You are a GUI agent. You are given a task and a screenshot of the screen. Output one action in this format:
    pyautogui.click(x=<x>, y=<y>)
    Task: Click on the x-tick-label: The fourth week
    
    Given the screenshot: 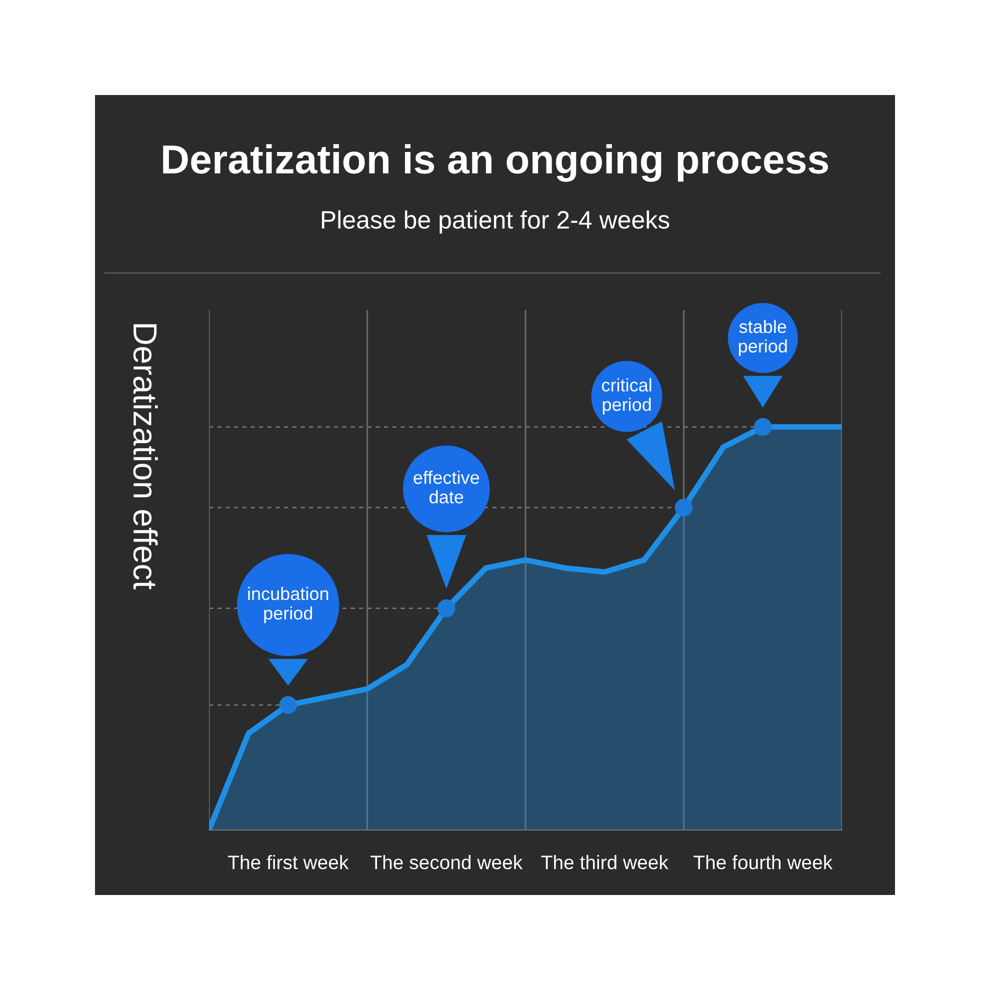 What is the action you would take?
    pyautogui.click(x=763, y=862)
    